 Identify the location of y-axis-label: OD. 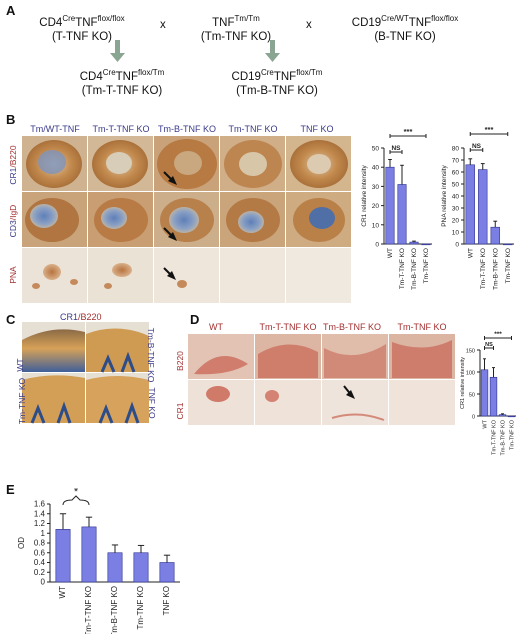
(21, 543).